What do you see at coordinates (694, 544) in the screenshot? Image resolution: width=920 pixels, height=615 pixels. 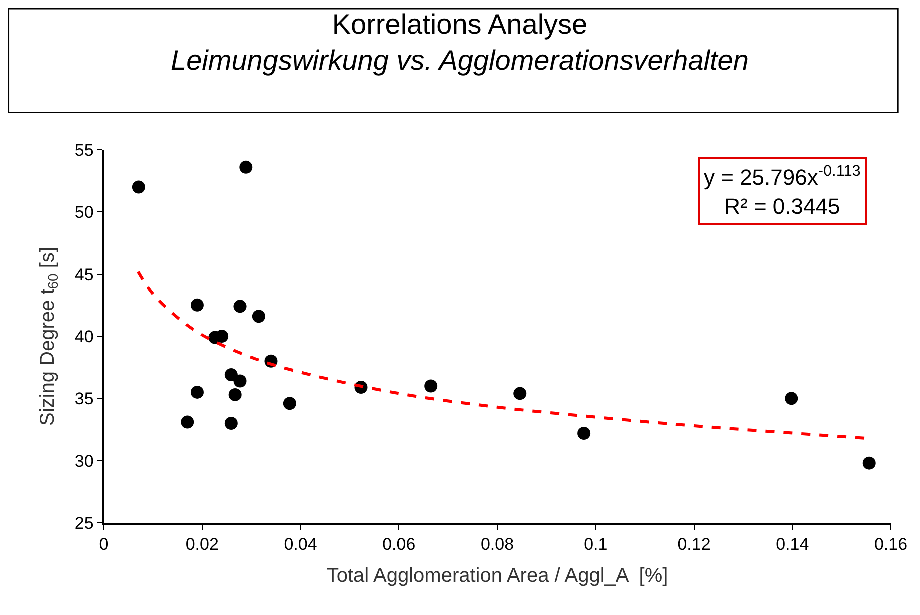 I see `x-tick-label: 0.12` at bounding box center [694, 544].